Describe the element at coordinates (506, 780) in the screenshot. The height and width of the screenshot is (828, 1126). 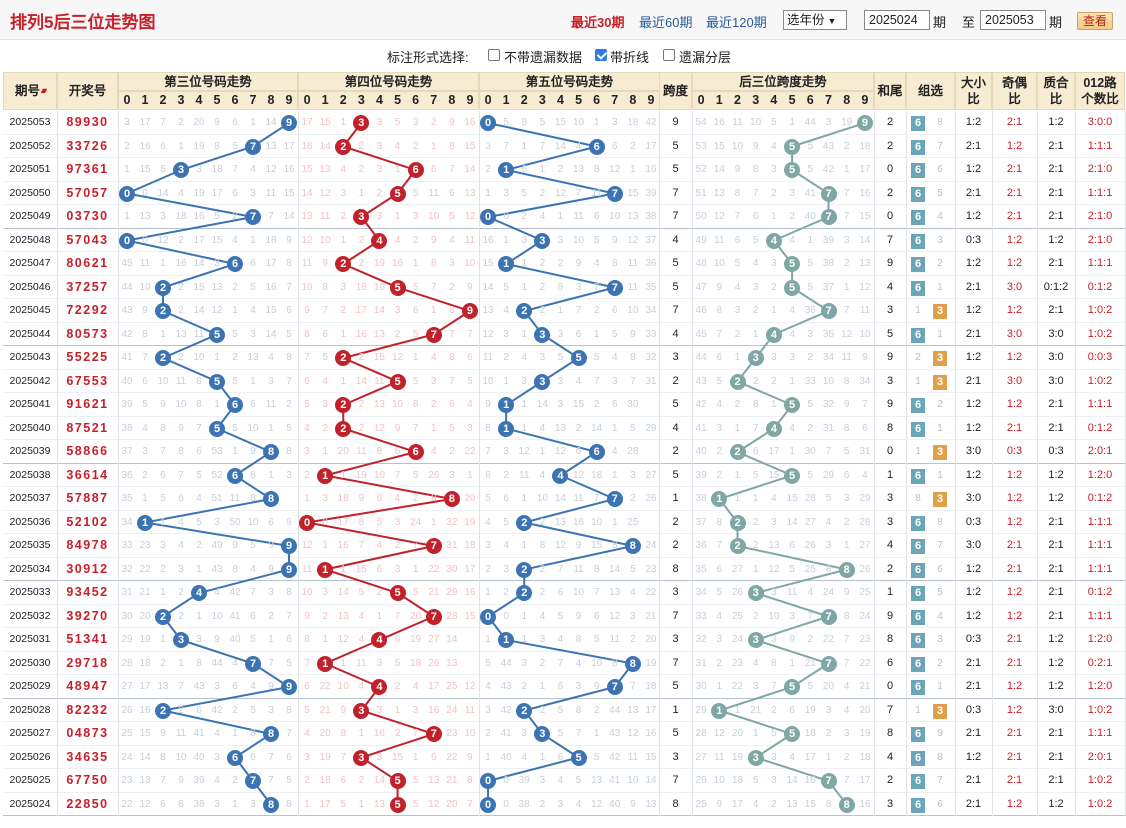
I see `p5-omission-cell: 0` at that location.